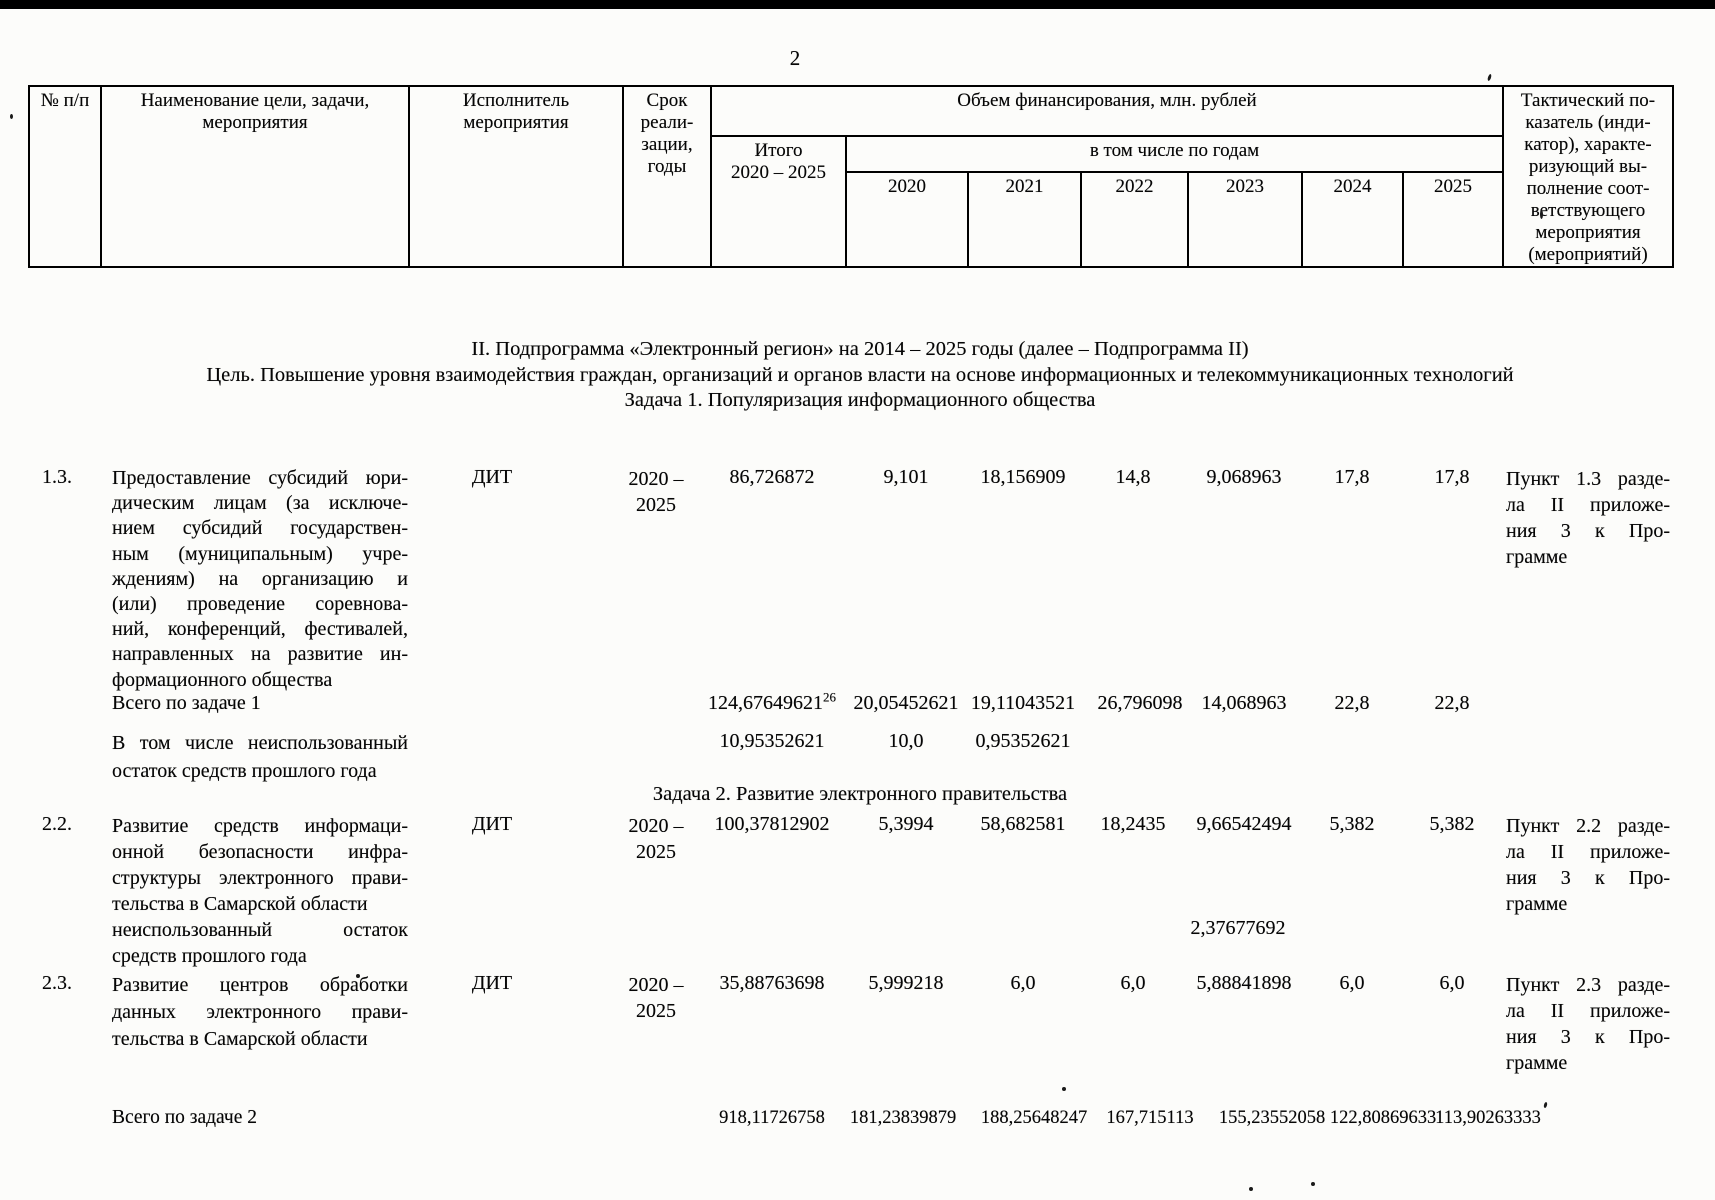 The image size is (1715, 1200). I want to click on total-task2-2021: 188,25648247, so click(1034, 1118).